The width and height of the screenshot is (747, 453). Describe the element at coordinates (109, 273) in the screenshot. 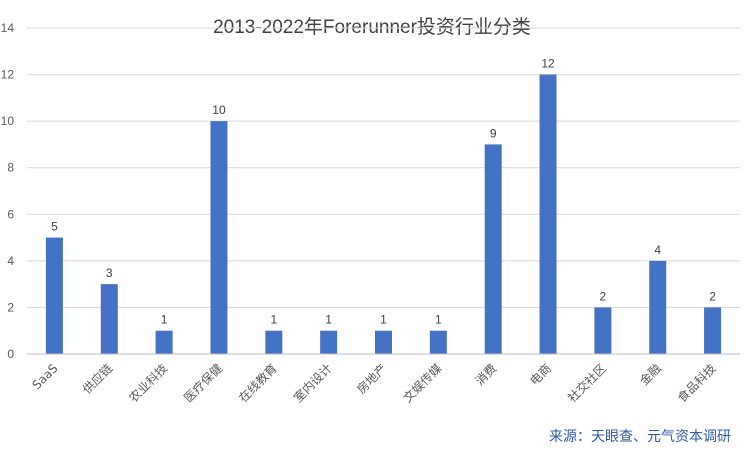

I see `data-label: 3` at that location.